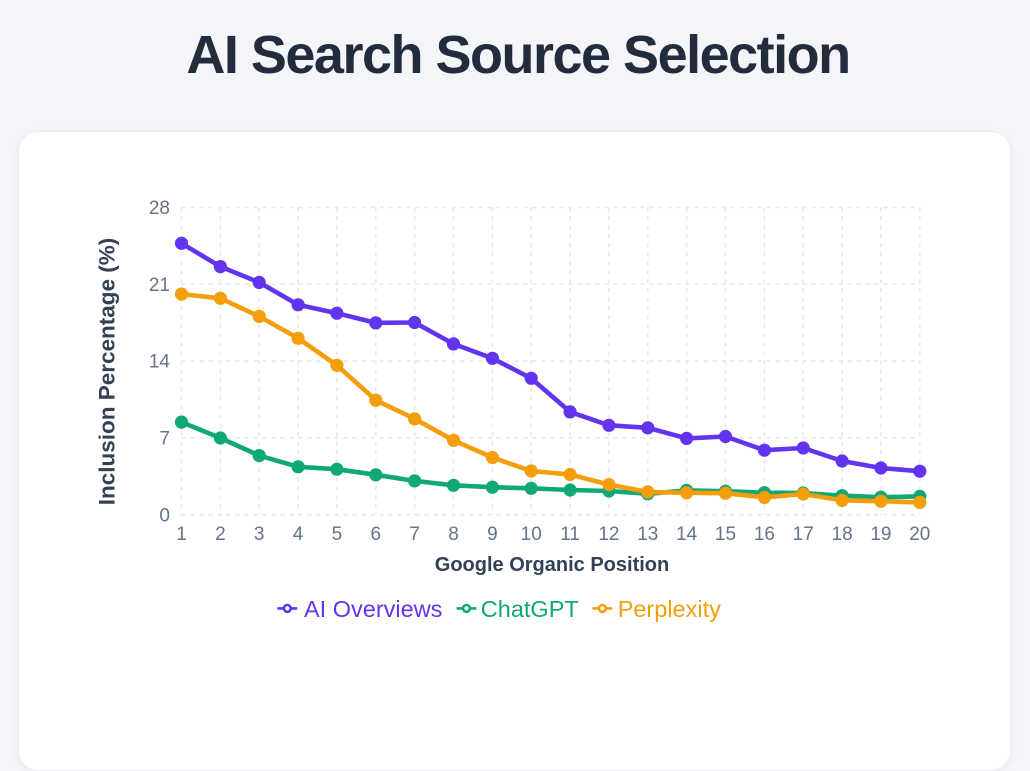 The image size is (1030, 771). I want to click on svg-text: AI Overviews, so click(373, 609).